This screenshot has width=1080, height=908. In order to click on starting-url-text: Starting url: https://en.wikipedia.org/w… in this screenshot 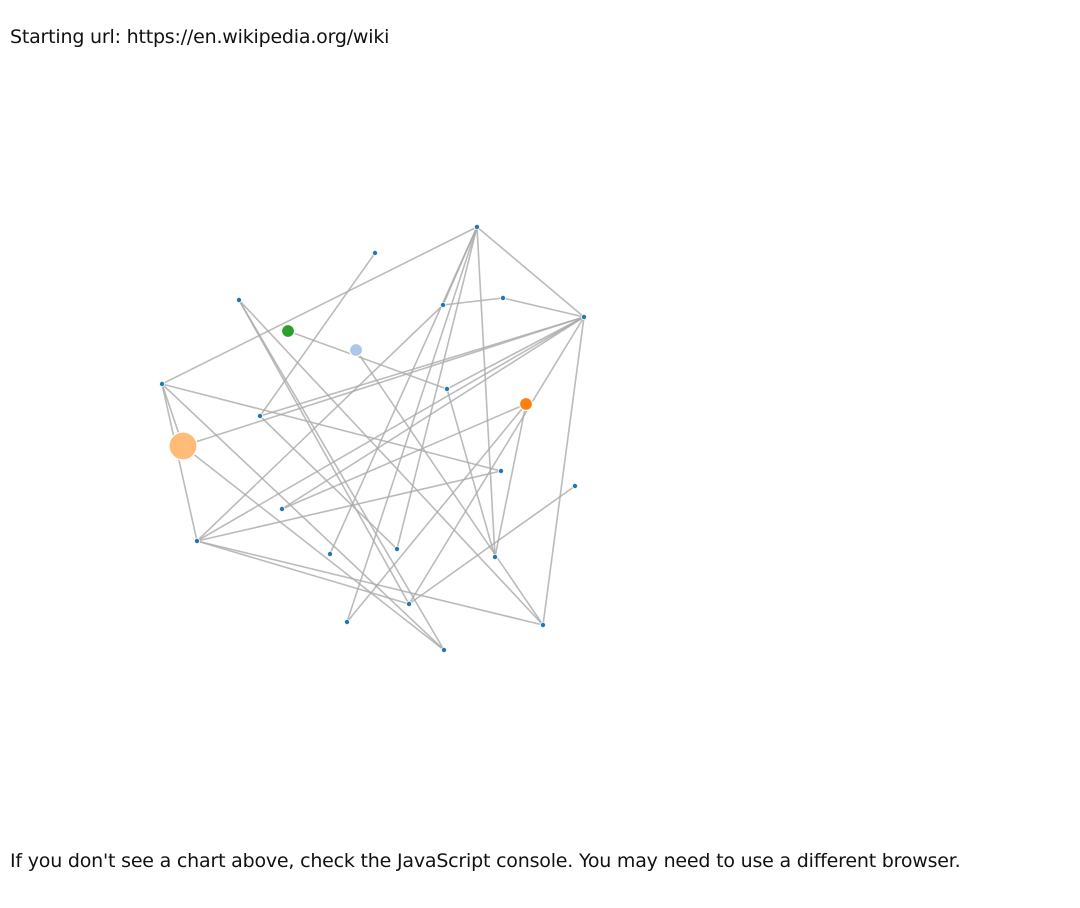, I will do `click(200, 37)`.